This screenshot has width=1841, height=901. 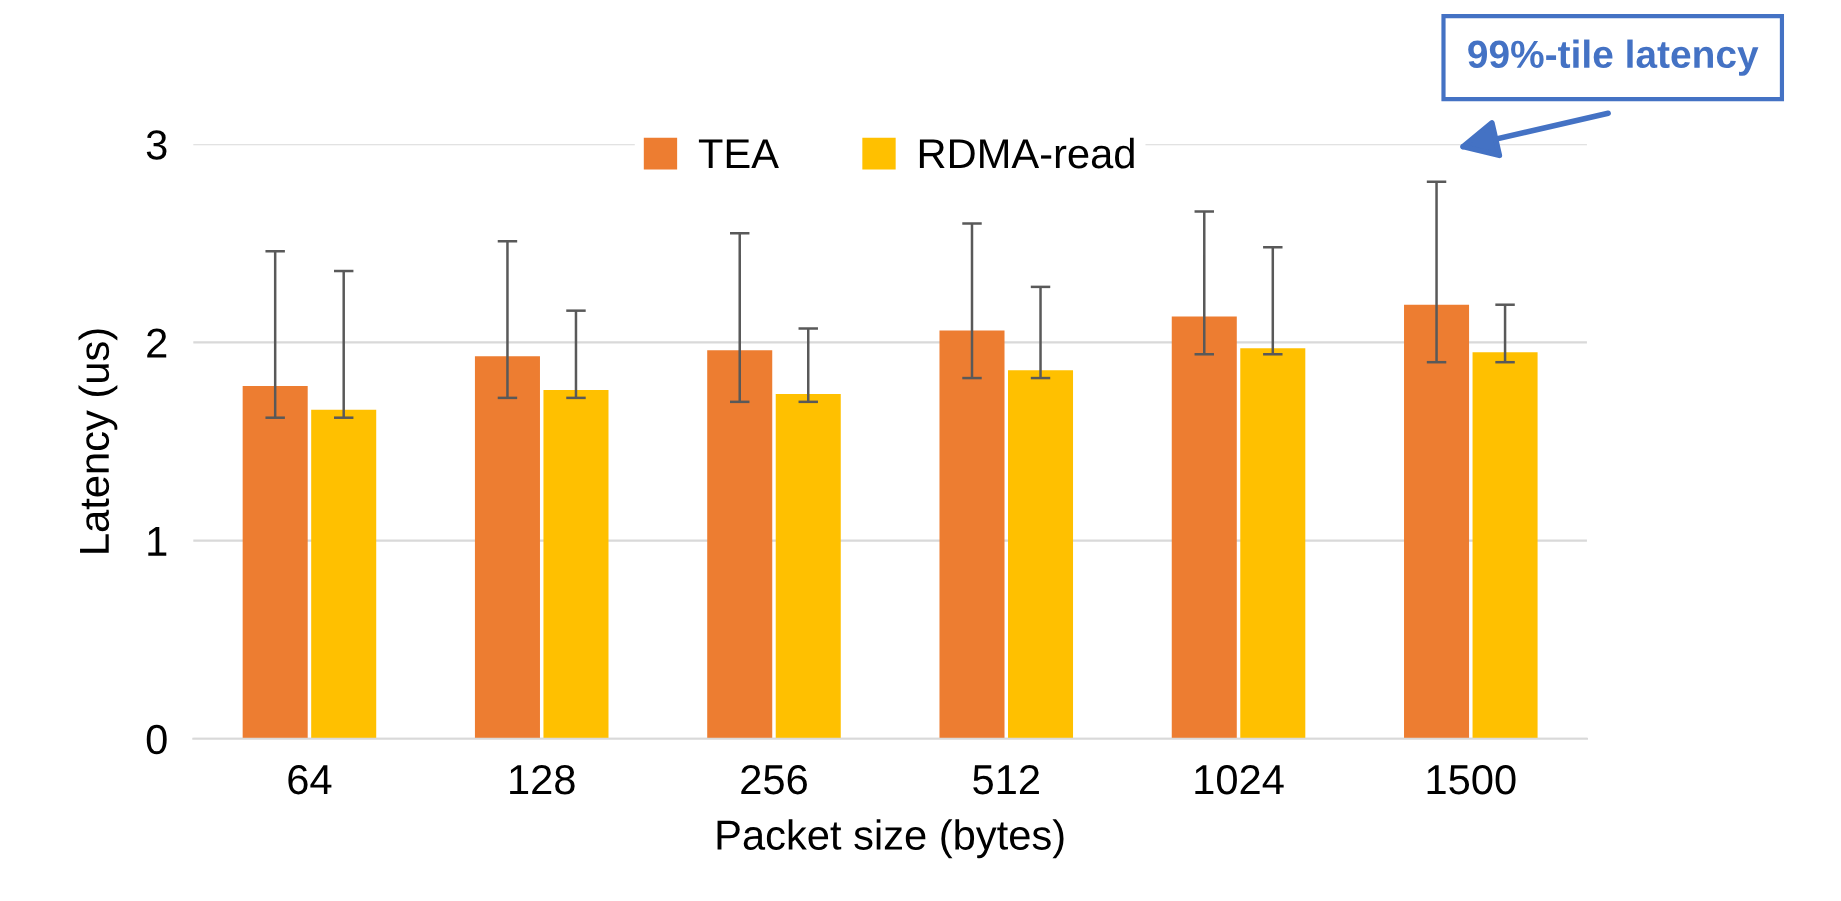 I want to click on x-tick-label: 1500, so click(x=1471, y=779).